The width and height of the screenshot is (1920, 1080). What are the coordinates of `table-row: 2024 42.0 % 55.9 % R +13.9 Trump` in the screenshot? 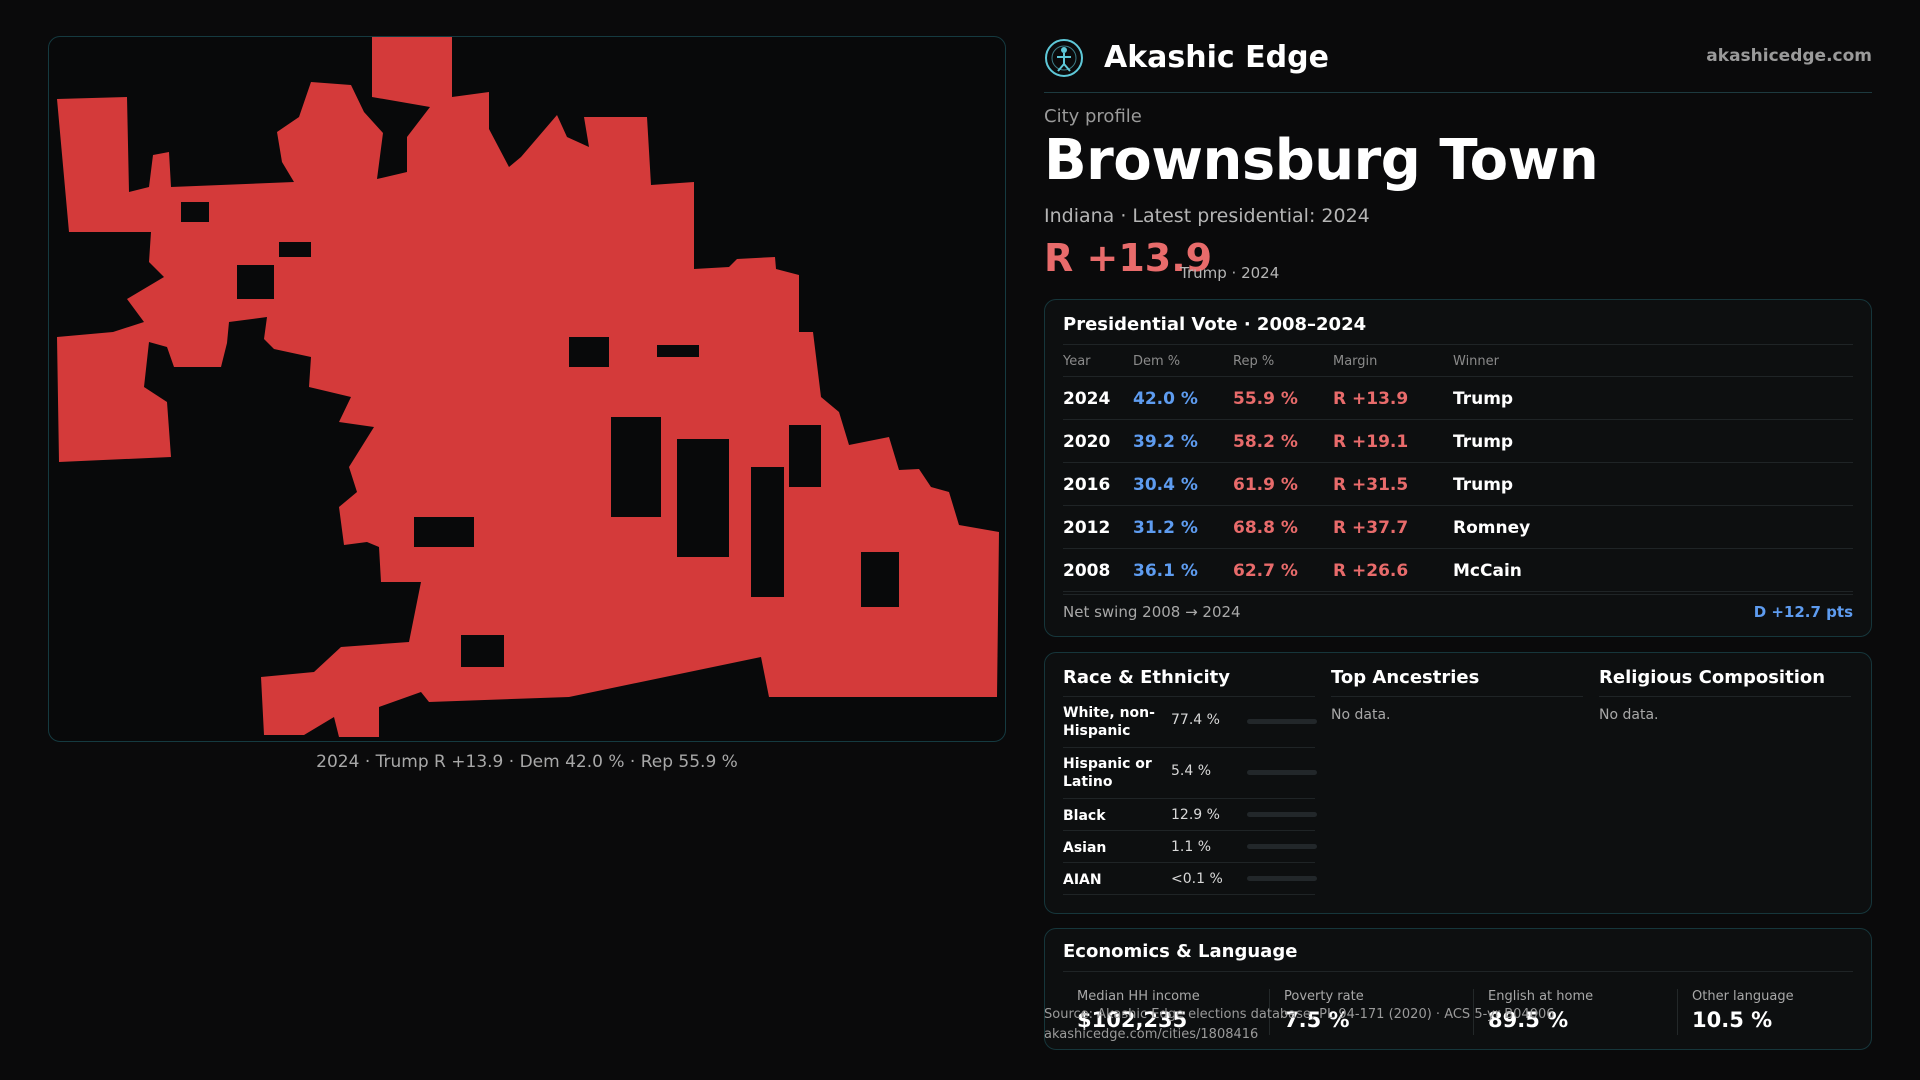 It's located at (1458, 398).